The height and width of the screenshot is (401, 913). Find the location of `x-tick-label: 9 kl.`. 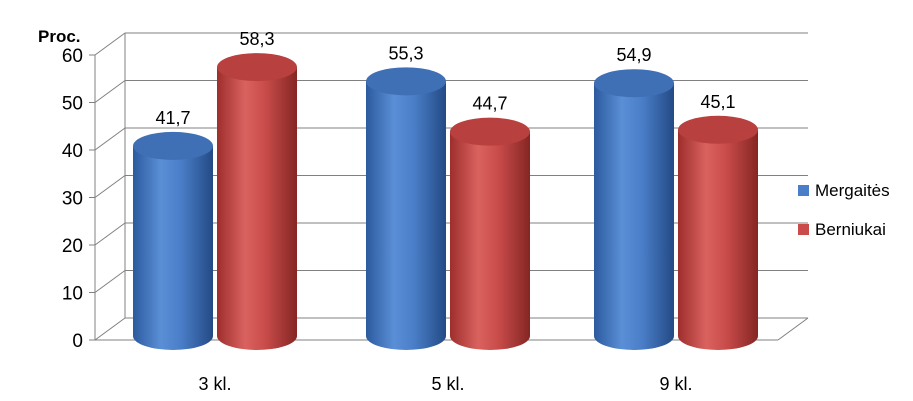

x-tick-label: 9 kl. is located at coordinates (675, 384).